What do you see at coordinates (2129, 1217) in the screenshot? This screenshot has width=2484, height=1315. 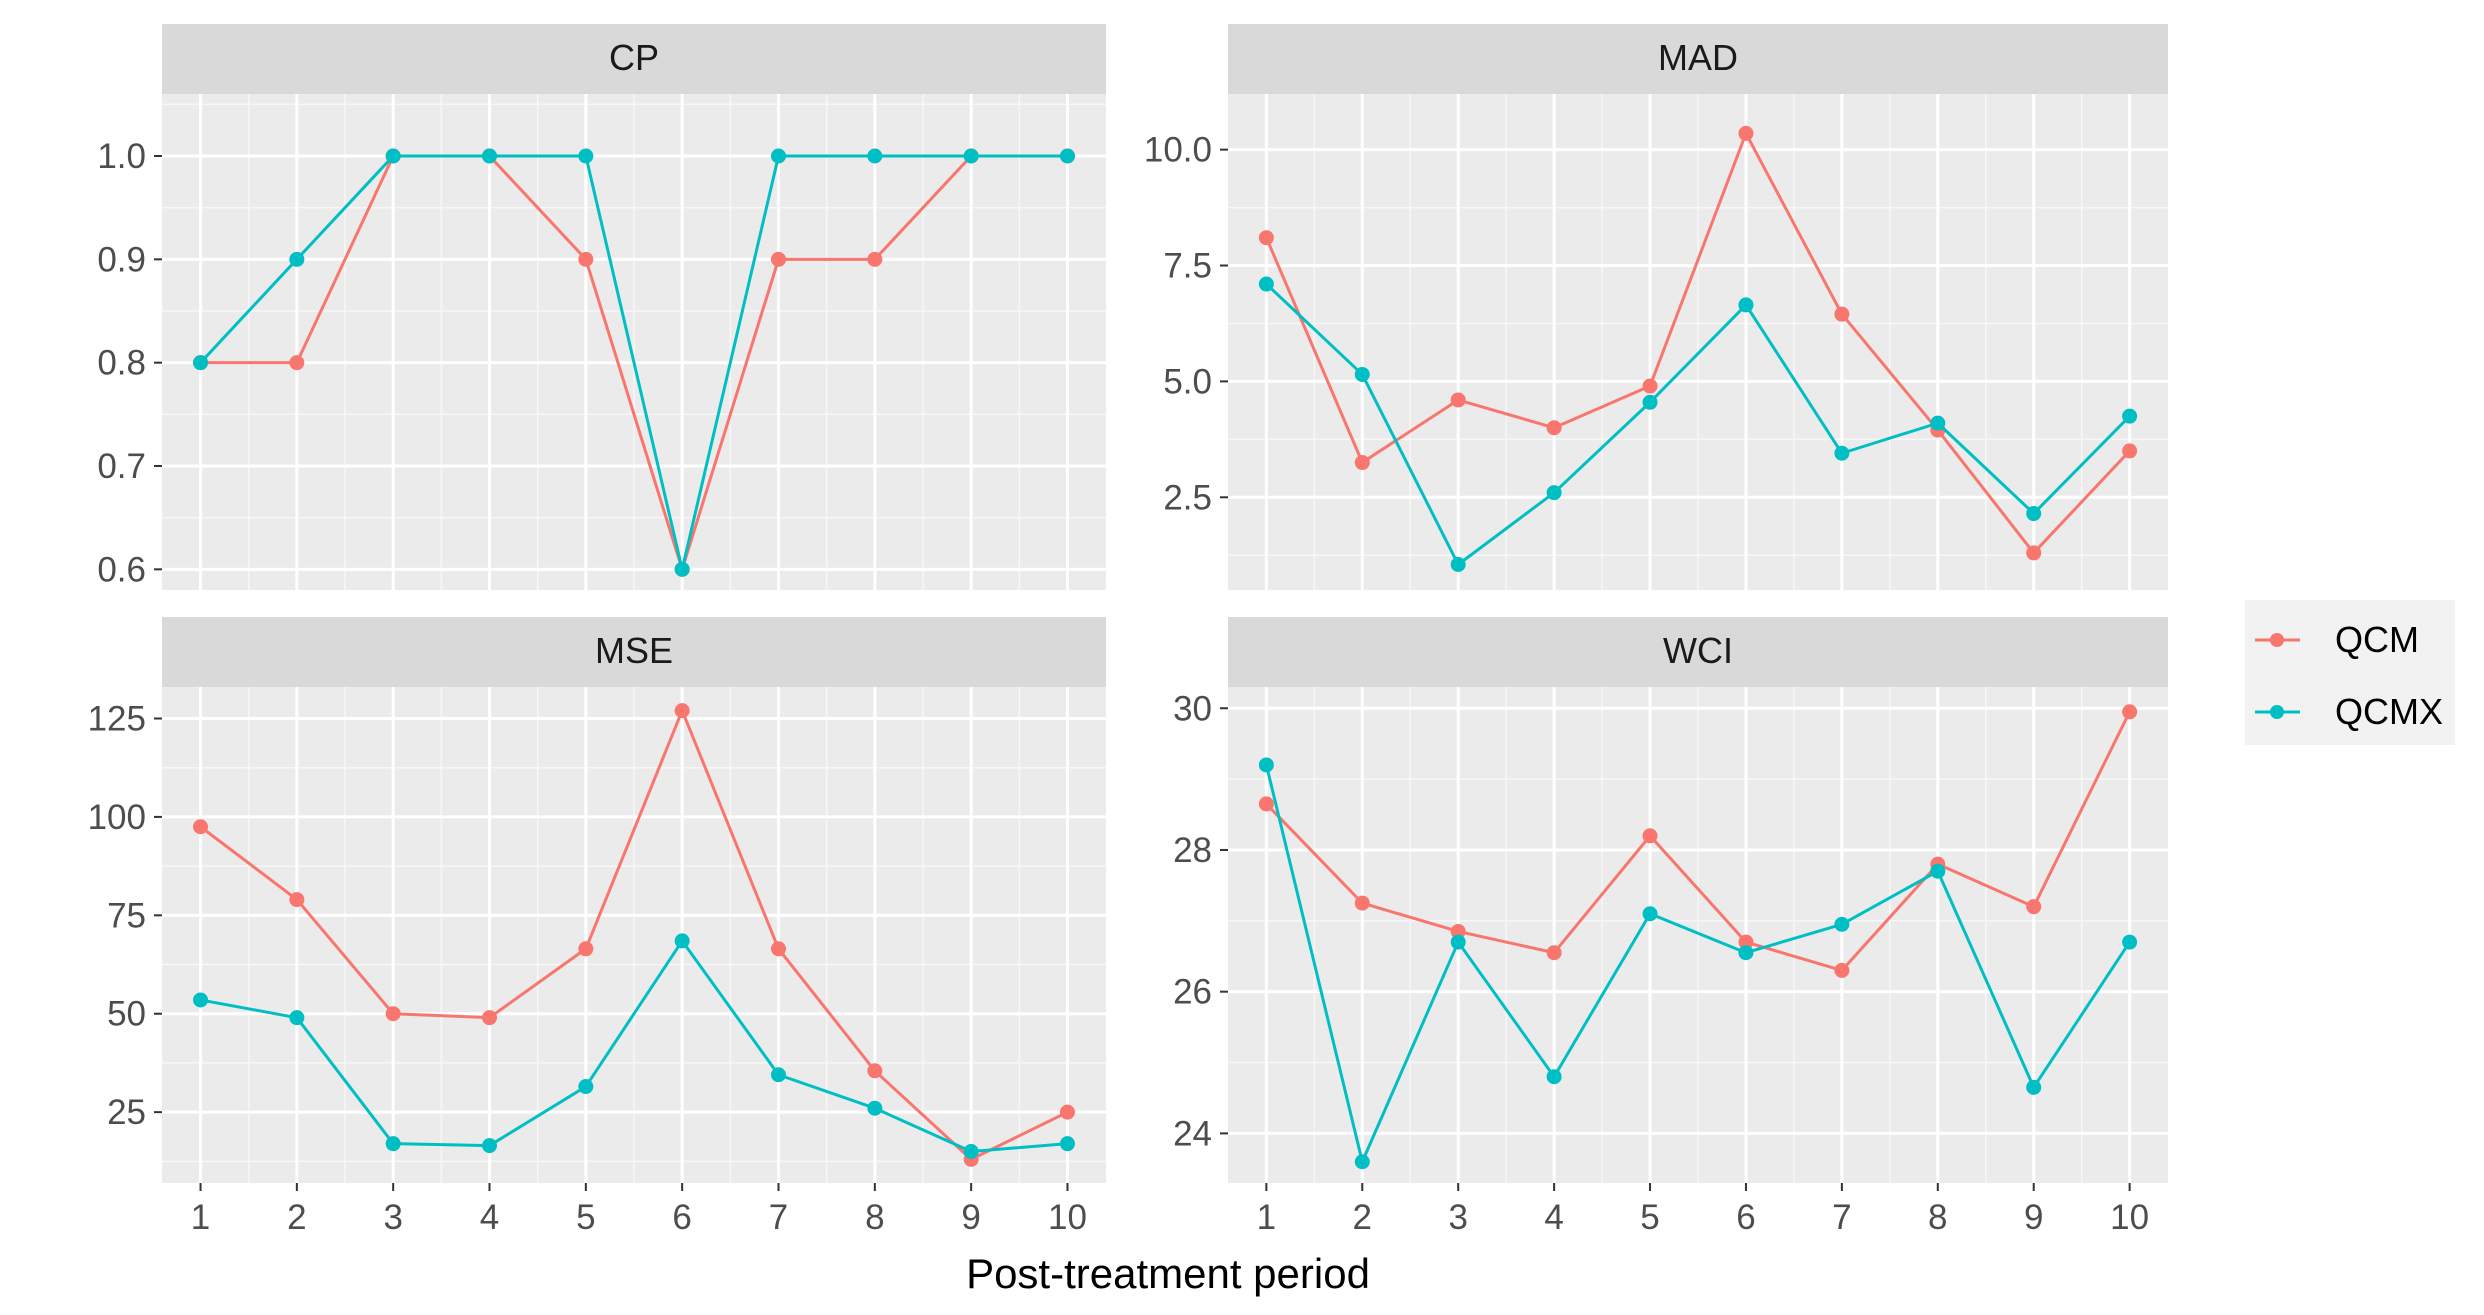 I see `x-tick-label-wci: 10` at bounding box center [2129, 1217].